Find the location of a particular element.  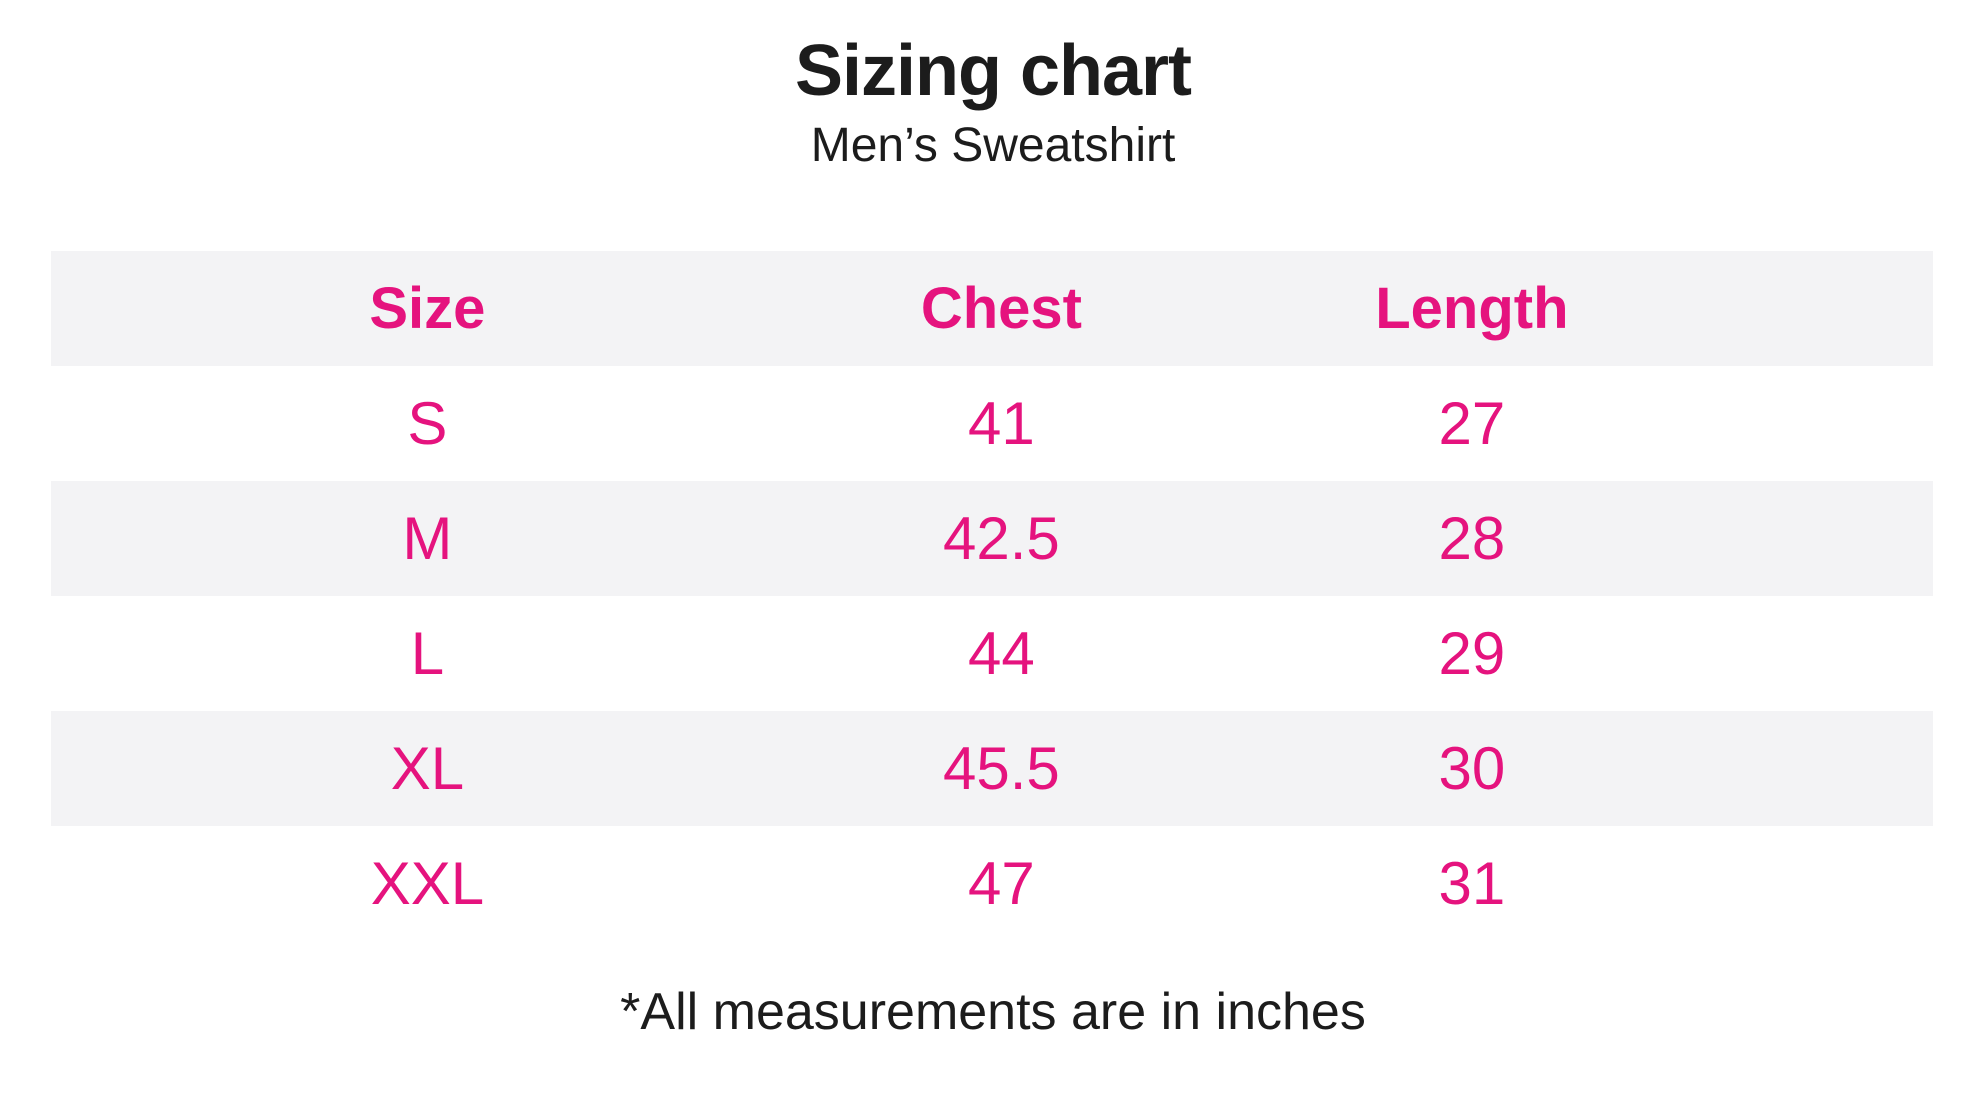

cell-size: L is located at coordinates (427, 653).